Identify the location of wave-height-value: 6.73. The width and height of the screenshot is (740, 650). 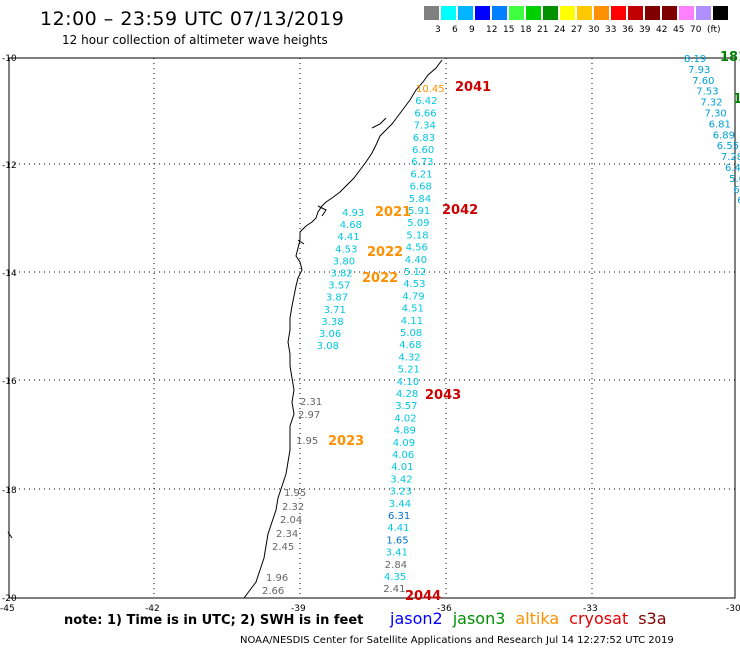
(422, 162).